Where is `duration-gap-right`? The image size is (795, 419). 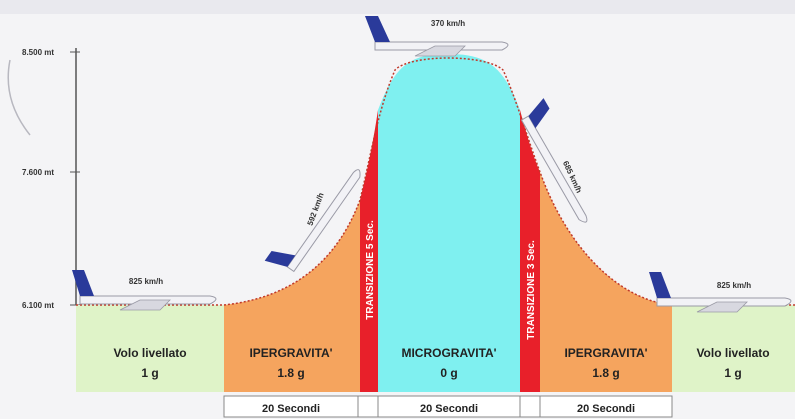
duration-gap-right is located at coordinates (530, 406).